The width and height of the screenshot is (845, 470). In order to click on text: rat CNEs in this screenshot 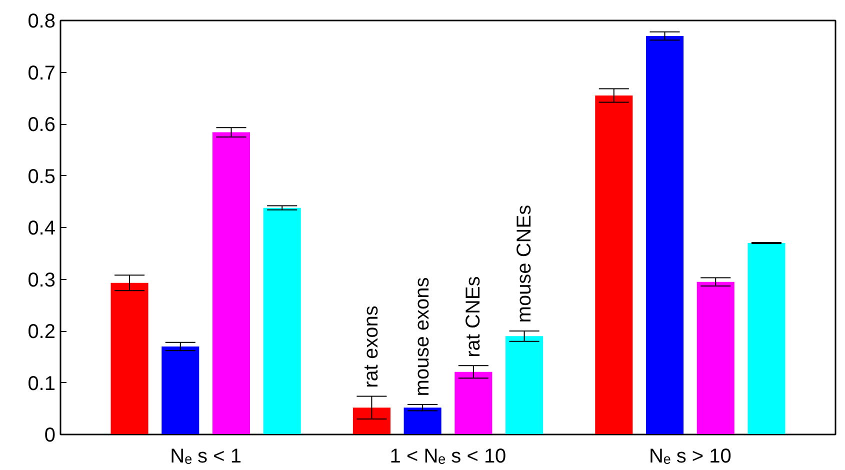, I will do `click(473, 317)`.